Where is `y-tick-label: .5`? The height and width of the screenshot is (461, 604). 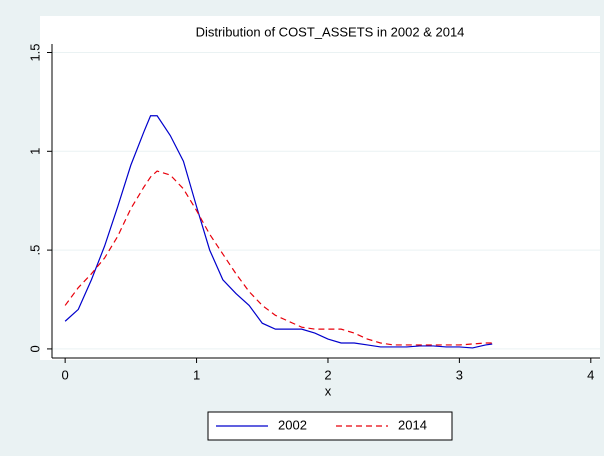 y-tick-label: .5 is located at coordinates (34, 250).